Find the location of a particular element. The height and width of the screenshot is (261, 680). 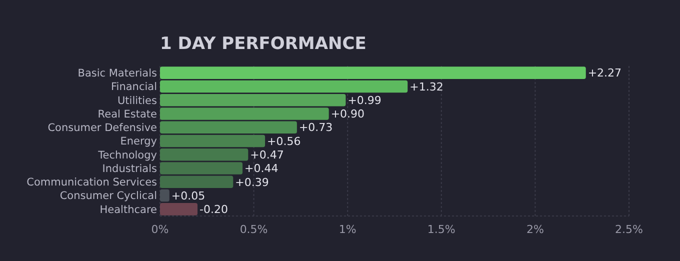

chart-title: 1 DAY PERFORMANCE is located at coordinates (263, 44).